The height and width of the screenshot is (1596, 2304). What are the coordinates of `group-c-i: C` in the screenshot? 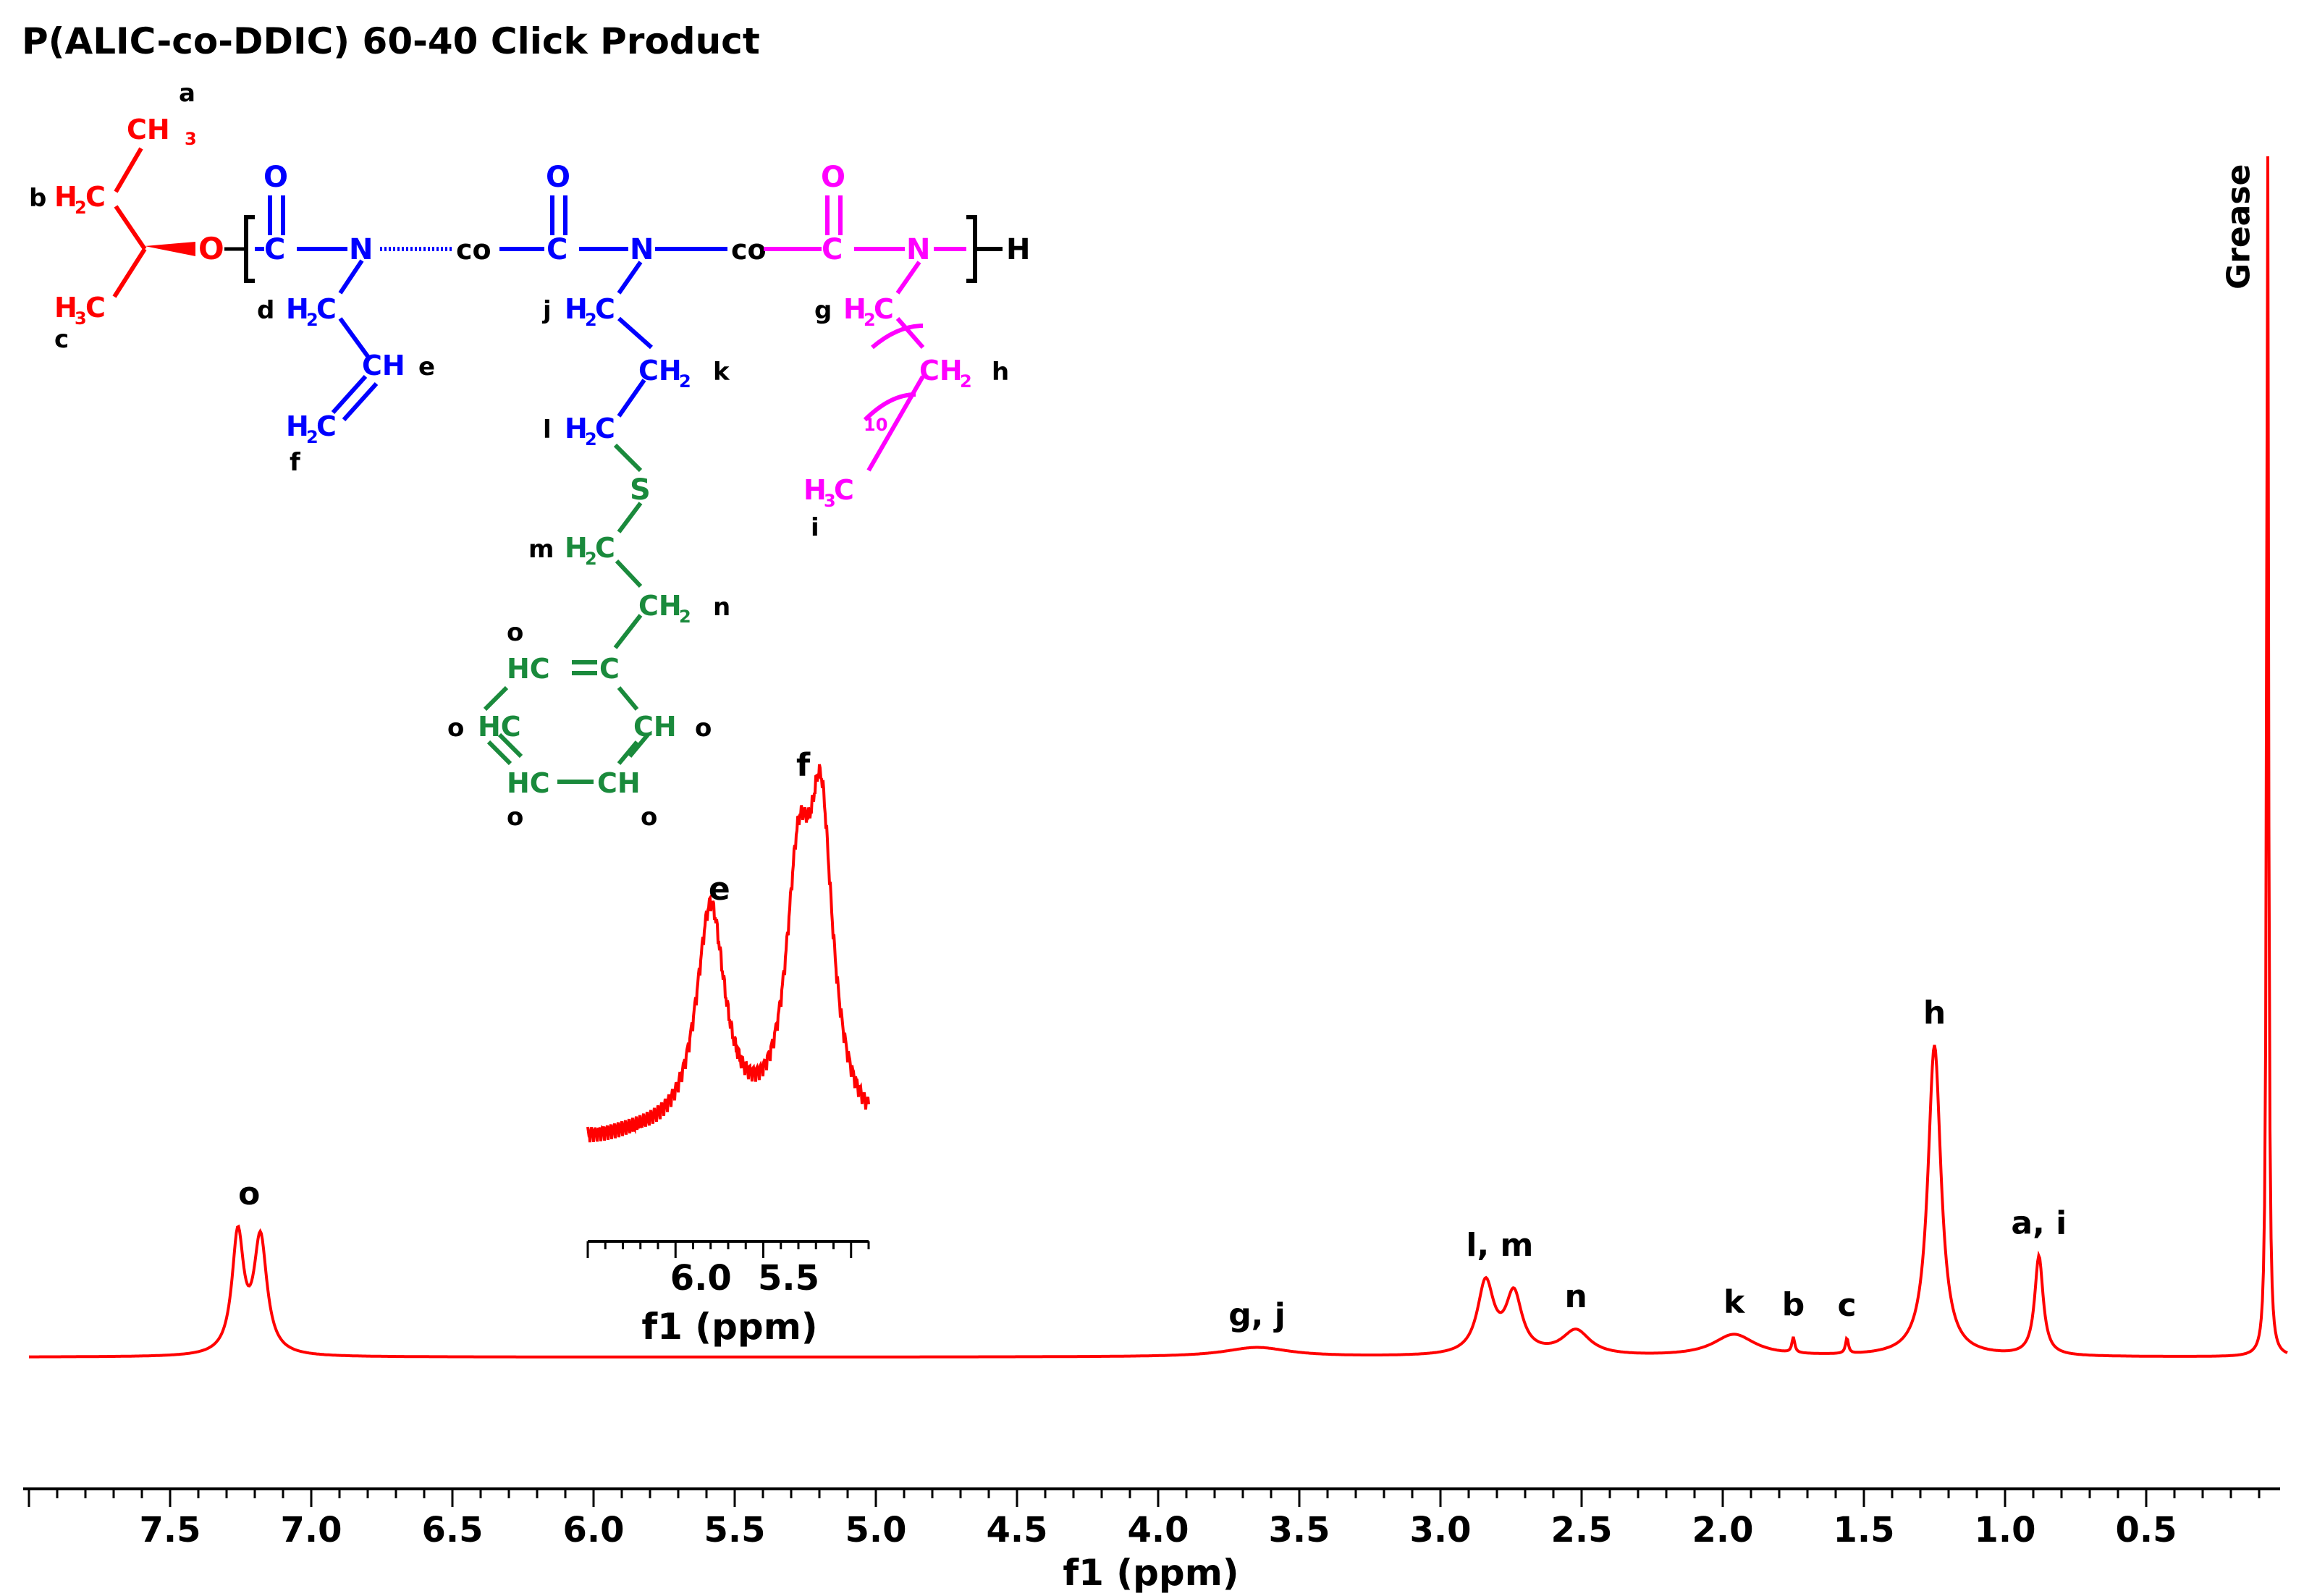 It's located at (844, 490).